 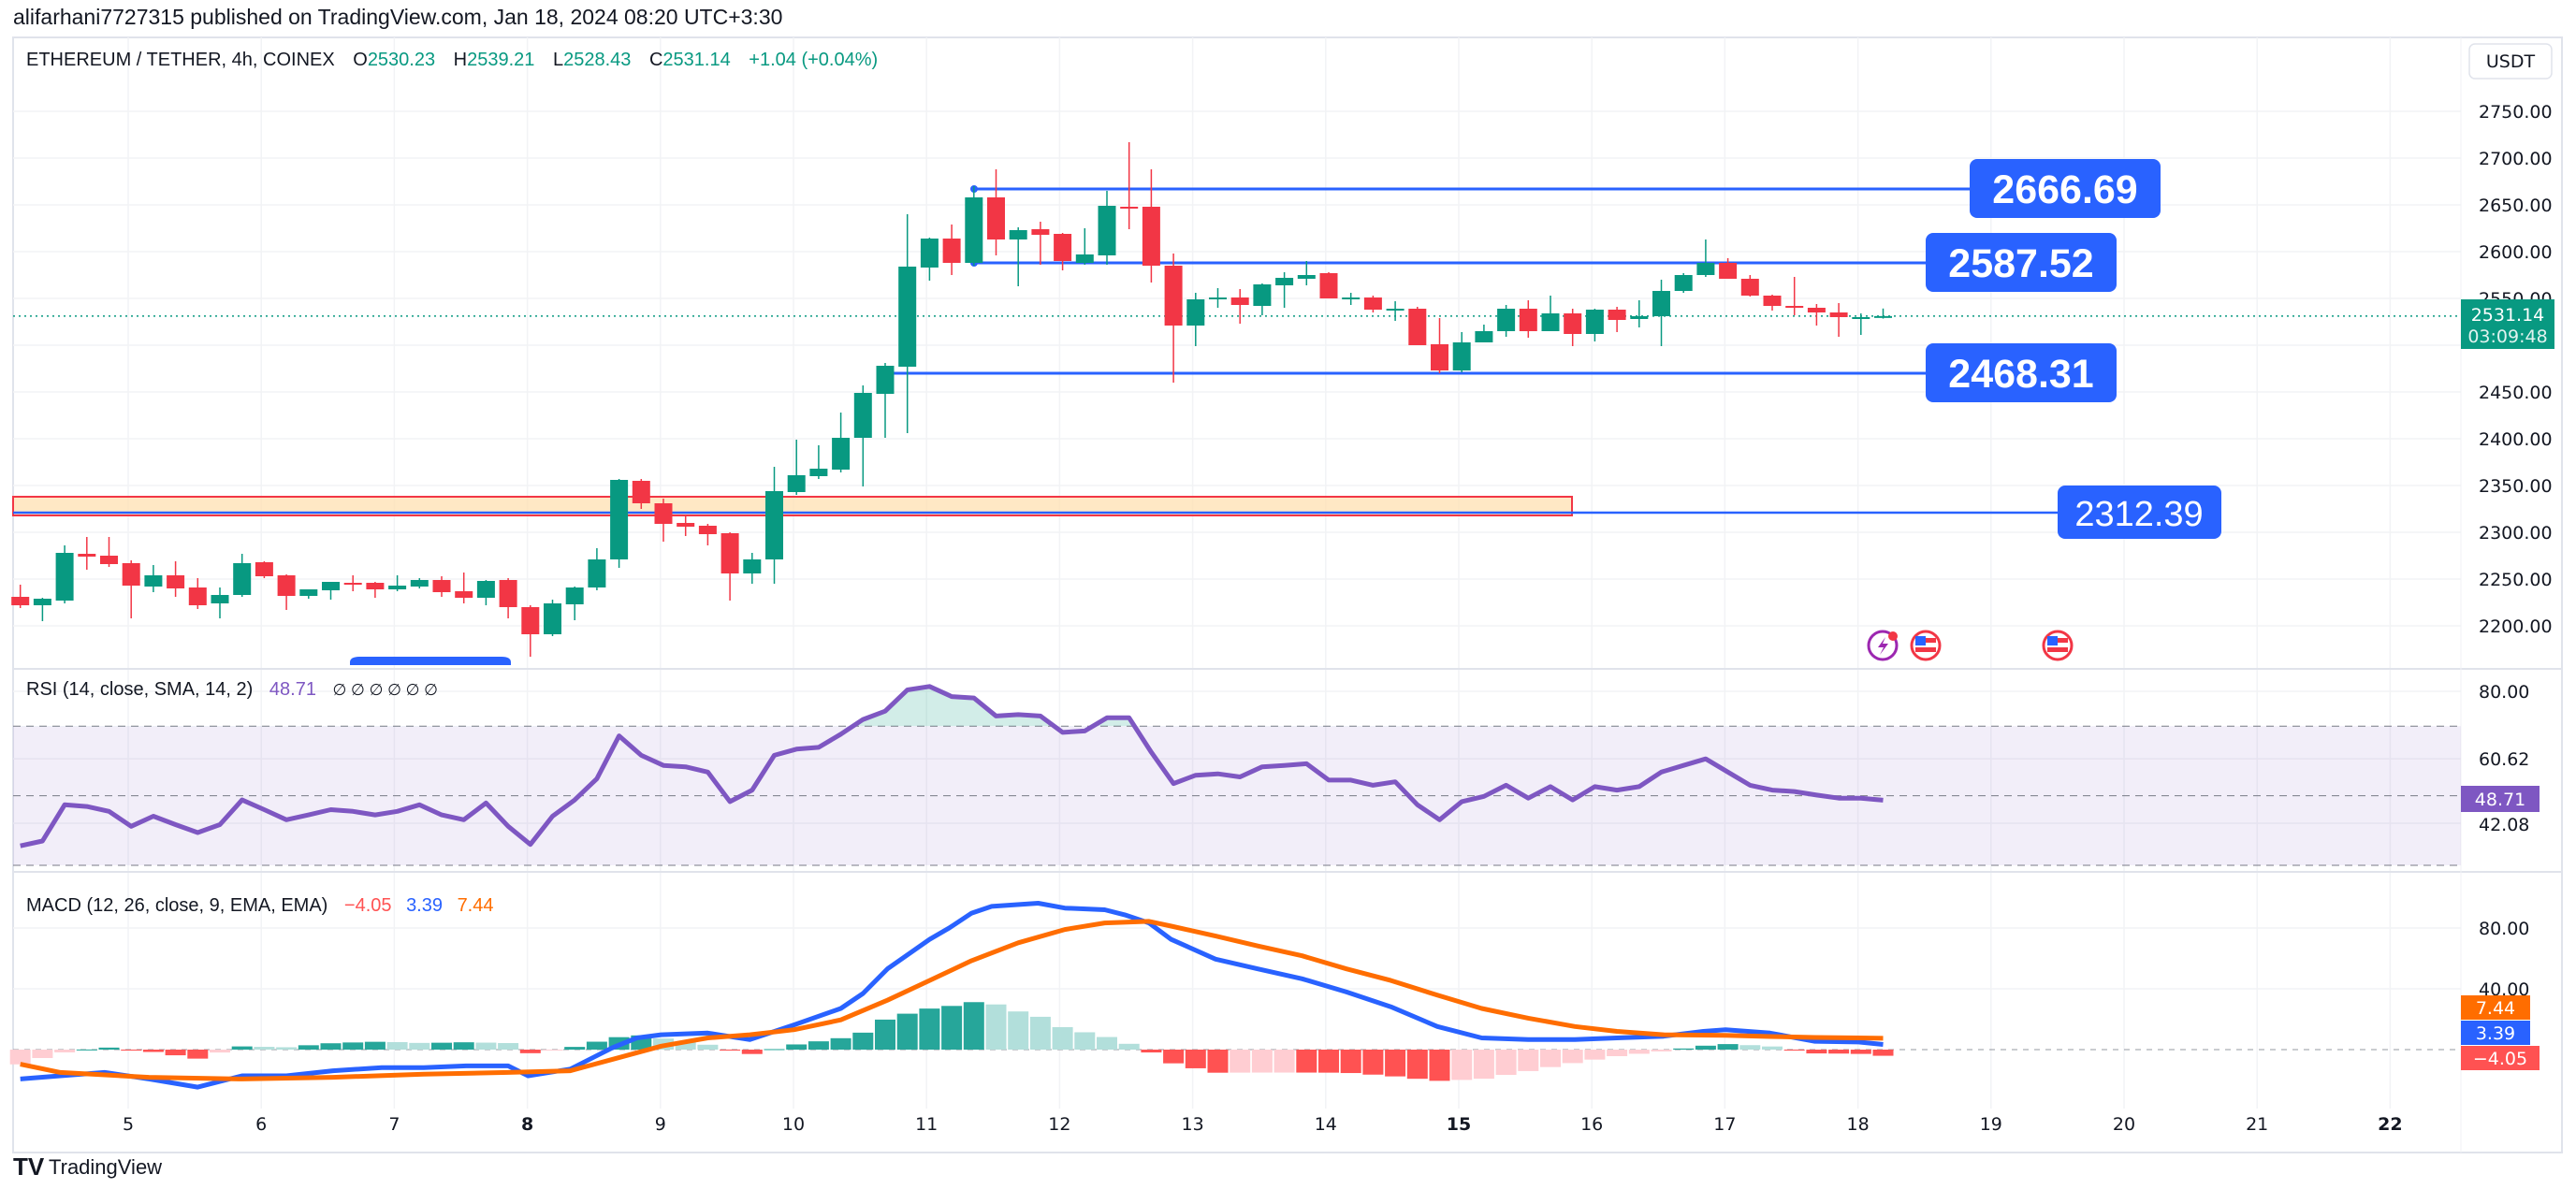 I want to click on macd-hist-value: −4.05, so click(x=368, y=905).